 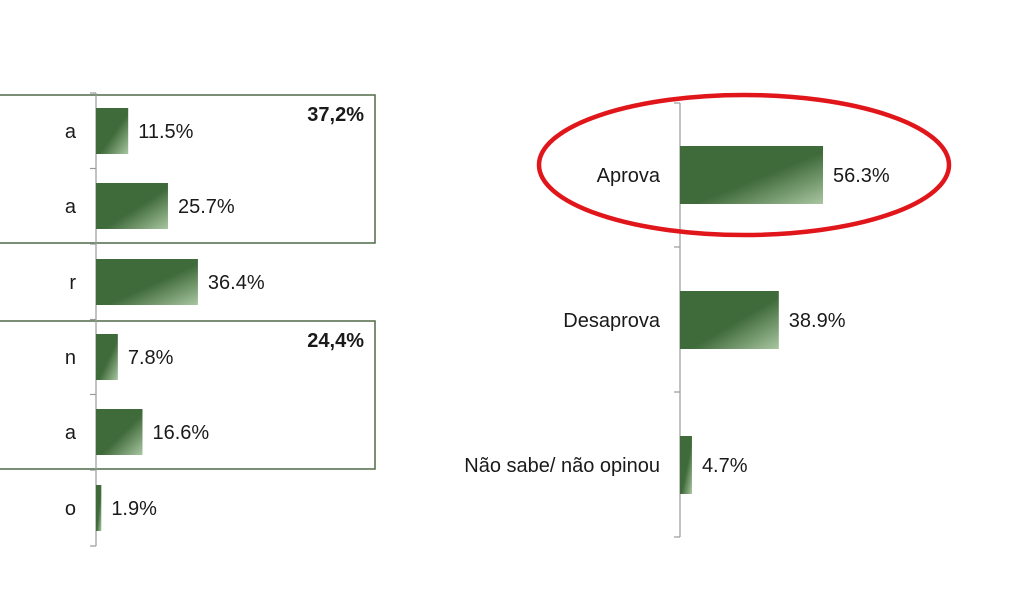 What do you see at coordinates (180, 433) in the screenshot?
I see `value-label: 16.6%` at bounding box center [180, 433].